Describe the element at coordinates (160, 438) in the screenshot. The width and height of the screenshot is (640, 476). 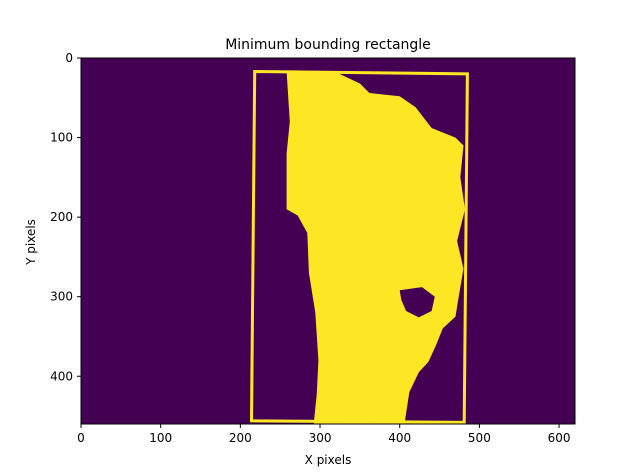
I see `x-tick-label: 100` at that location.